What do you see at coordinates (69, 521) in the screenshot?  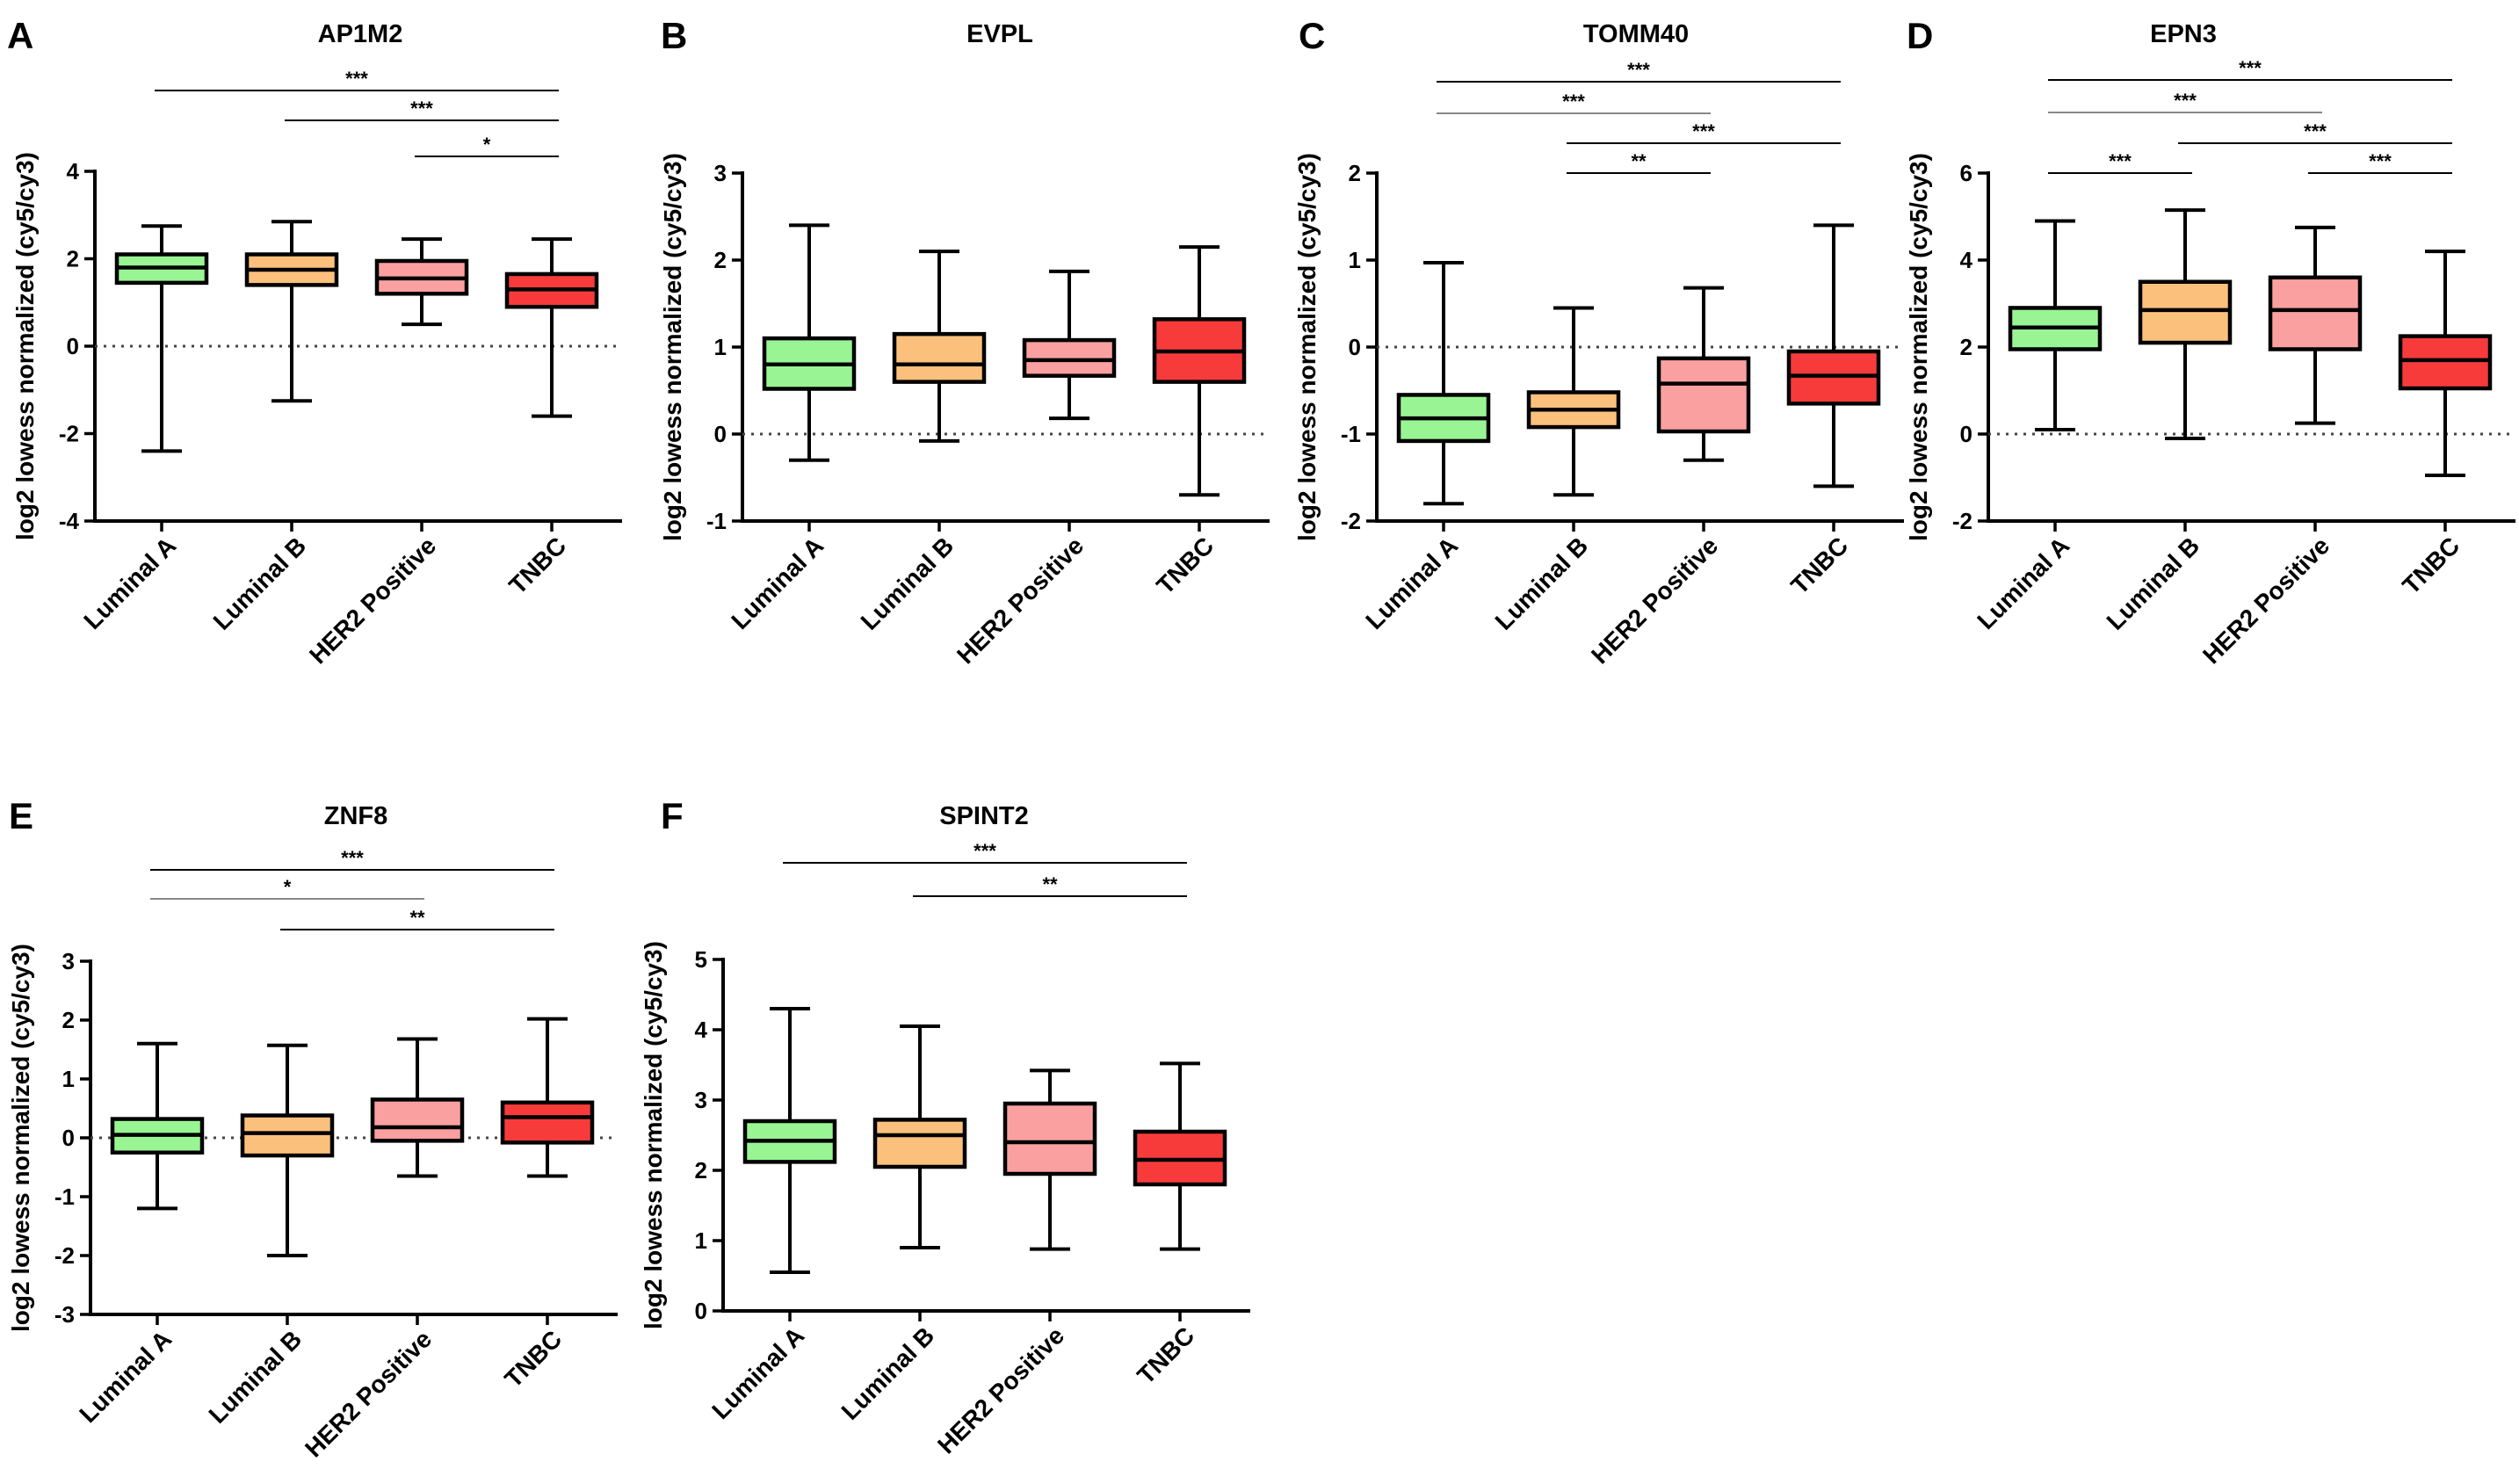 I see `y-tick-label: -4` at bounding box center [69, 521].